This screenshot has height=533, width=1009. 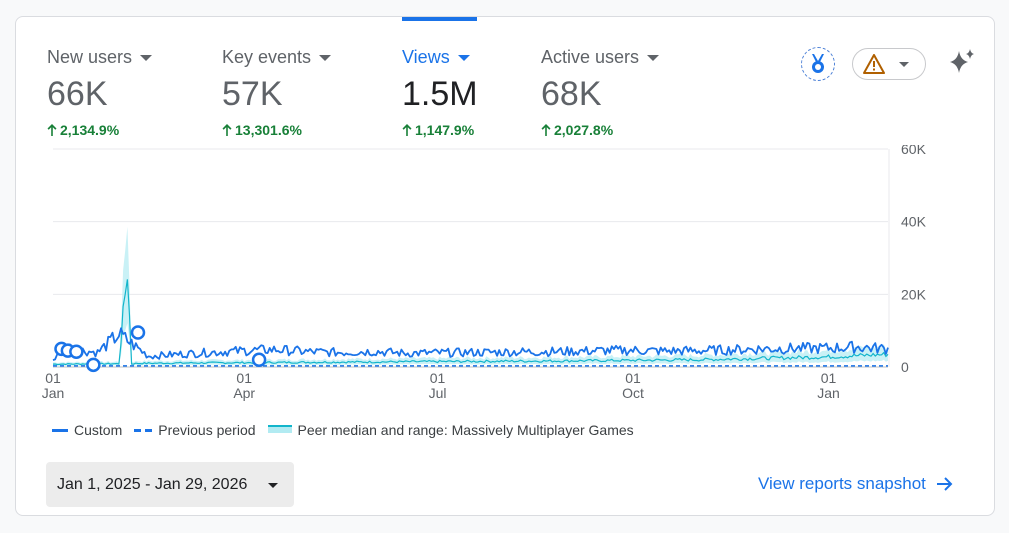 What do you see at coordinates (470, 344) in the screenshot?
I see `custom-series-line` at bounding box center [470, 344].